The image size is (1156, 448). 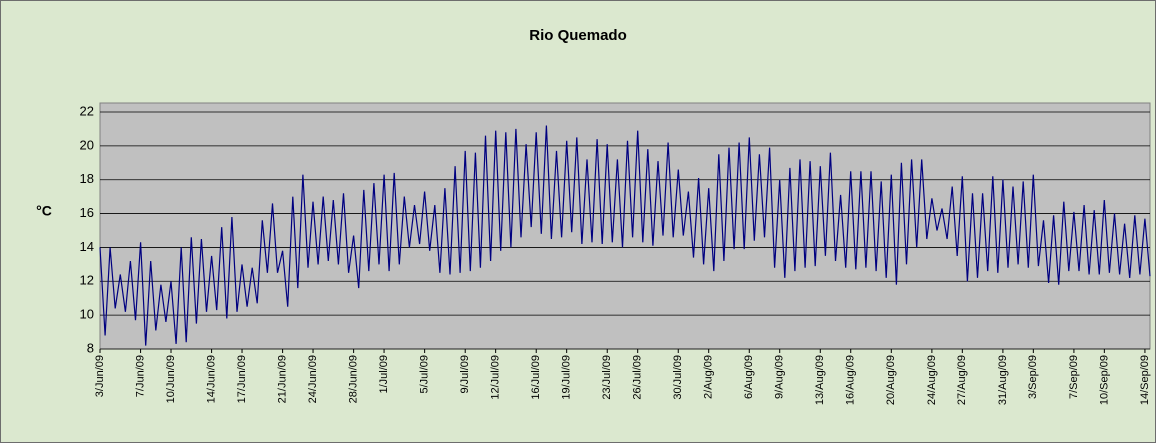 What do you see at coordinates (567, 377) in the screenshot?
I see `x-tick-label: 19/Jul/09` at bounding box center [567, 377].